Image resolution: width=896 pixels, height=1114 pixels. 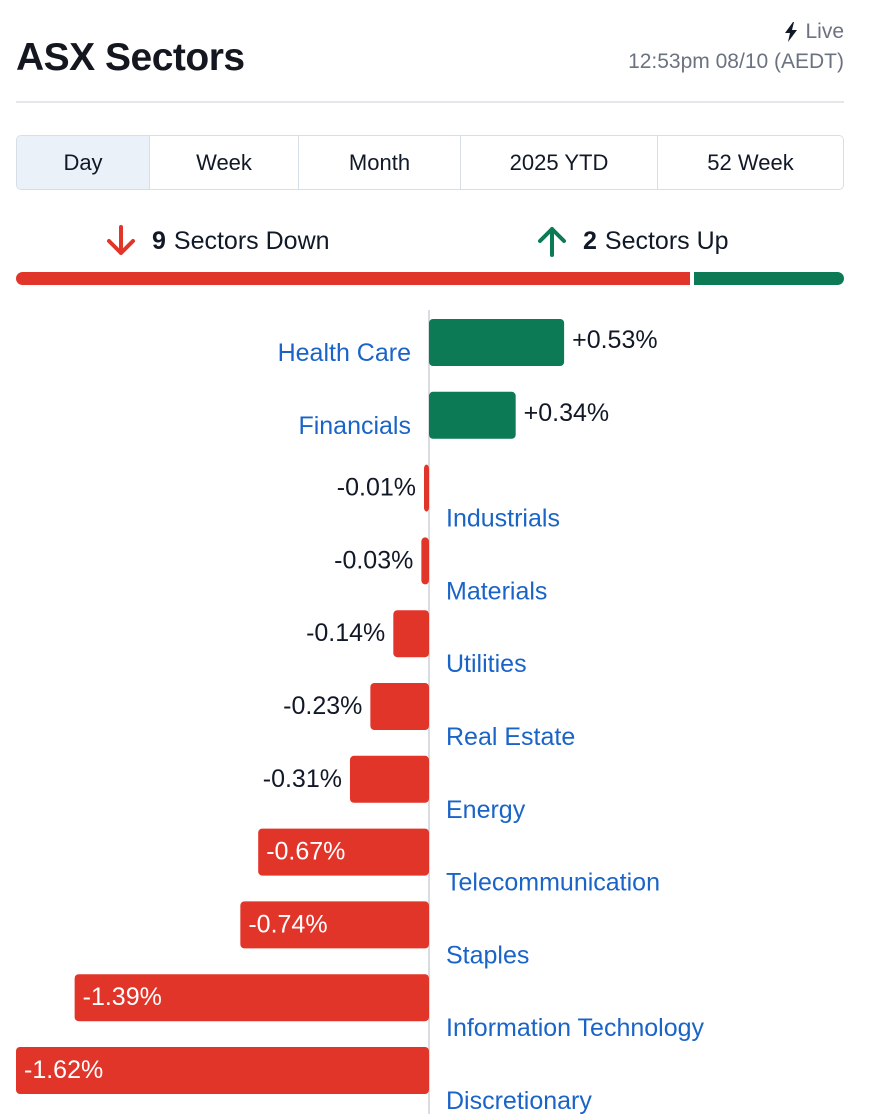 I want to click on tab-day: Day, so click(x=83, y=162).